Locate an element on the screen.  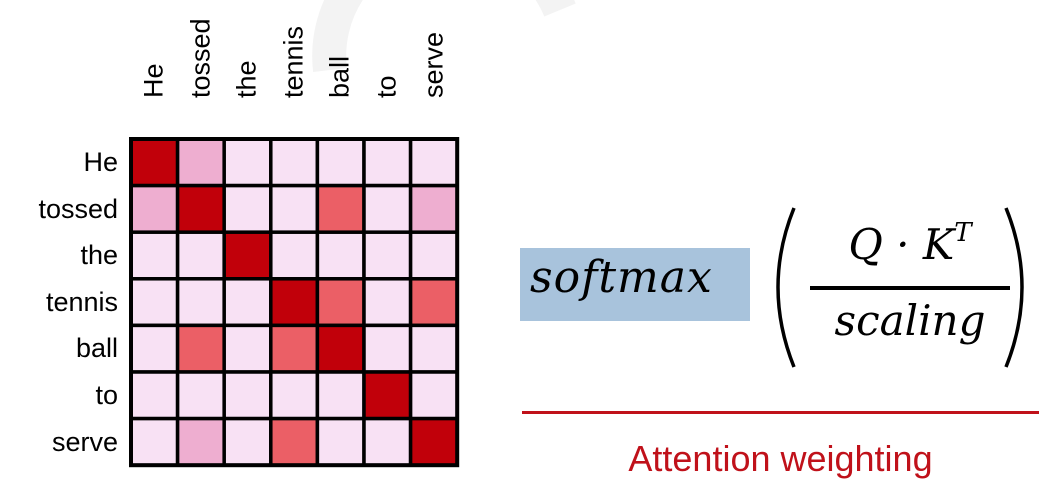
column-label-He: He is located at coordinates (154, 62).